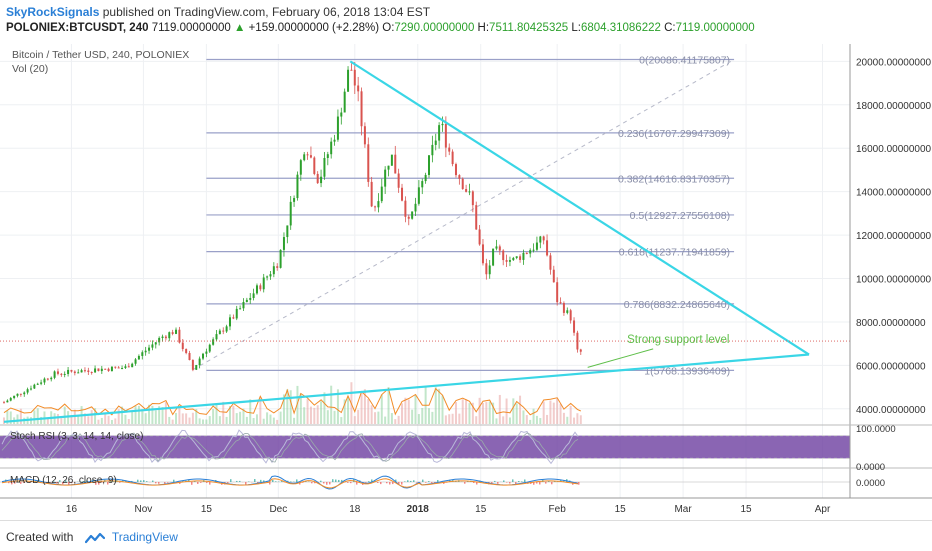 The image size is (932, 551). What do you see at coordinates (145, 537) in the screenshot?
I see `tradingview-link: TradingView` at bounding box center [145, 537].